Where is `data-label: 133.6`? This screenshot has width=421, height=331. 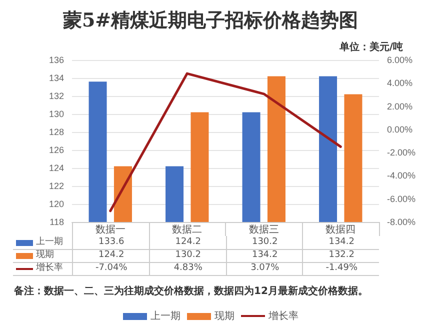 data-label: 133.6 is located at coordinates (111, 242).